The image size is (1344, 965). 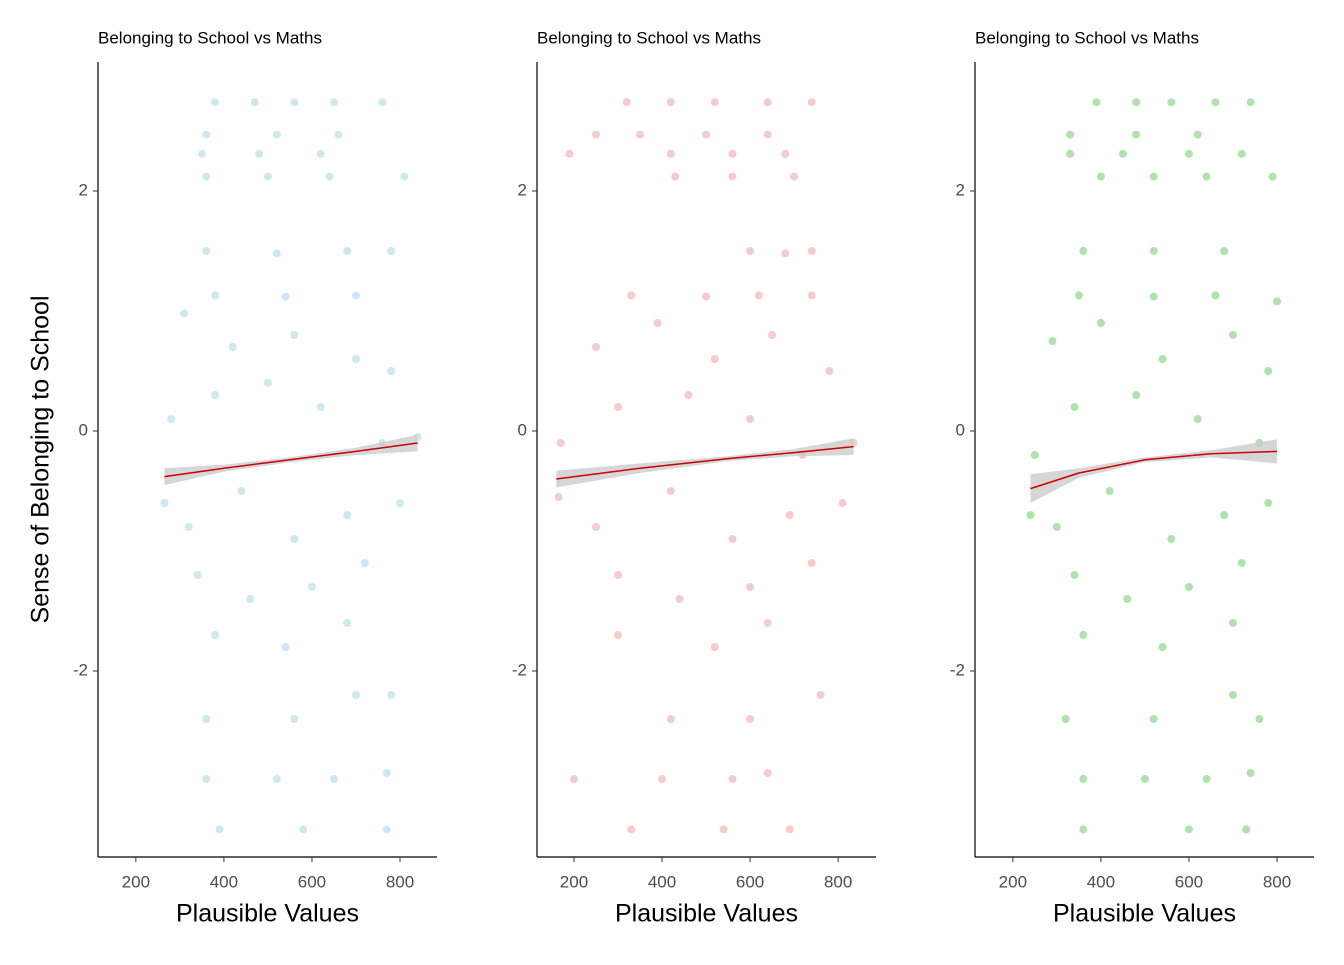 I want to click on y-tick-label: 2, so click(x=960, y=189).